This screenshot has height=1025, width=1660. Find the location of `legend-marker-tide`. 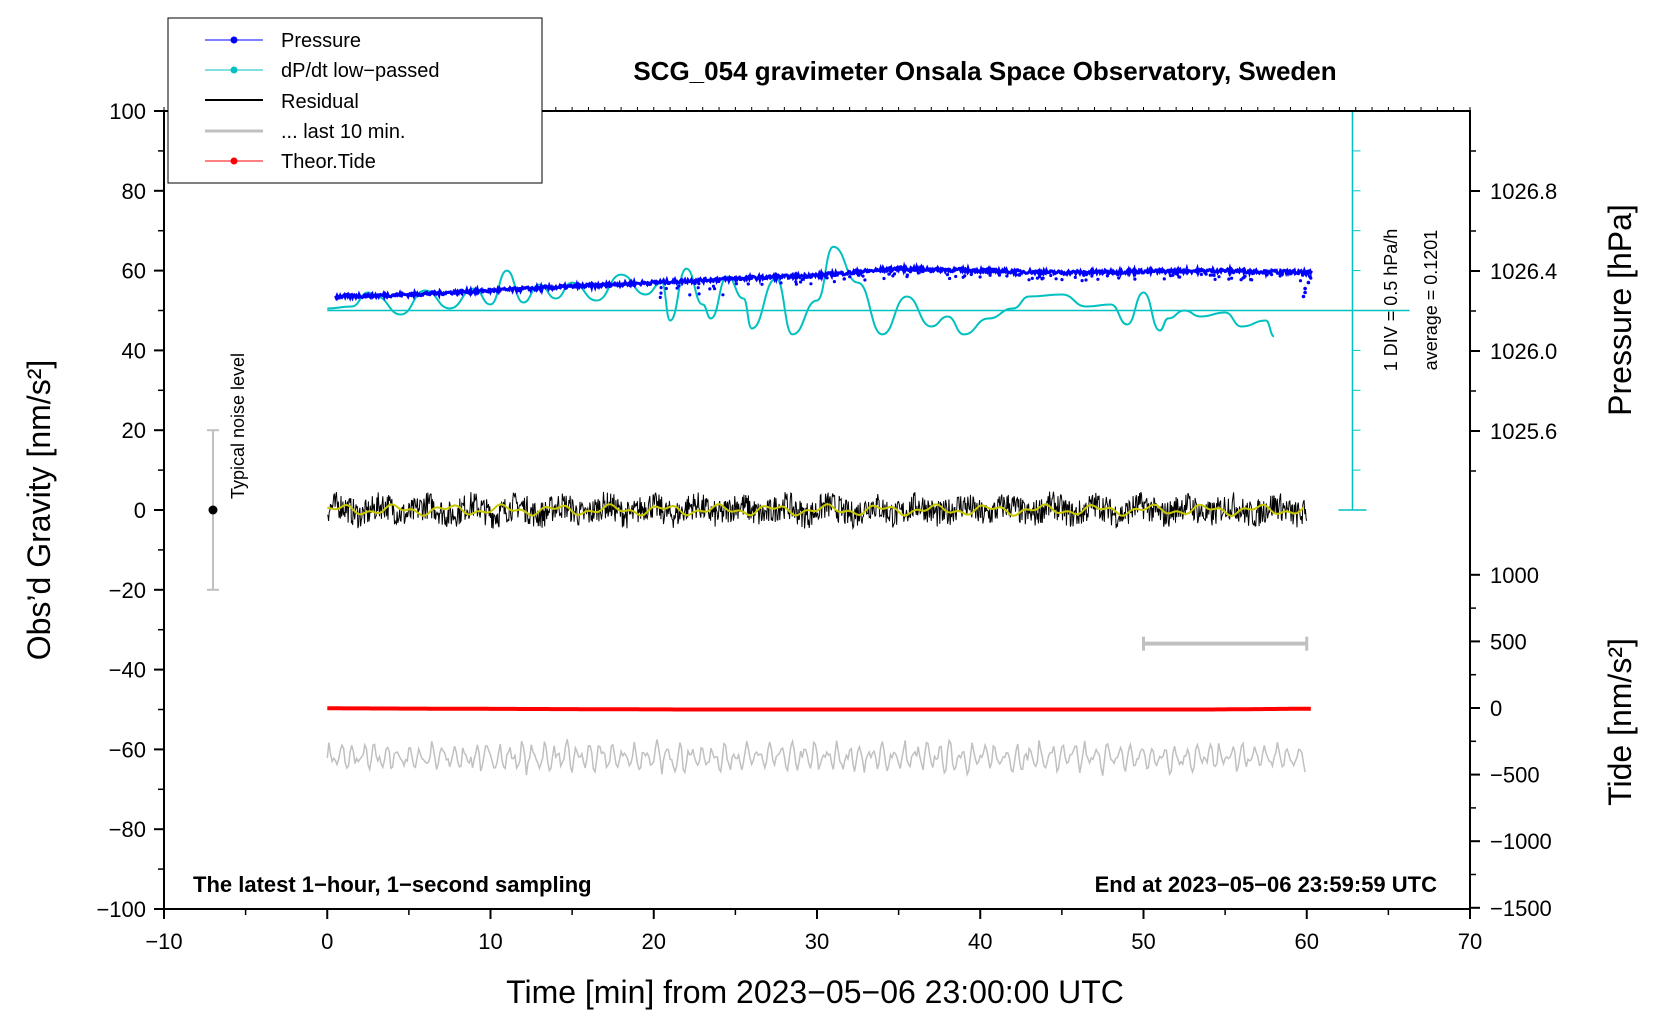

legend-marker-tide is located at coordinates (234, 161).